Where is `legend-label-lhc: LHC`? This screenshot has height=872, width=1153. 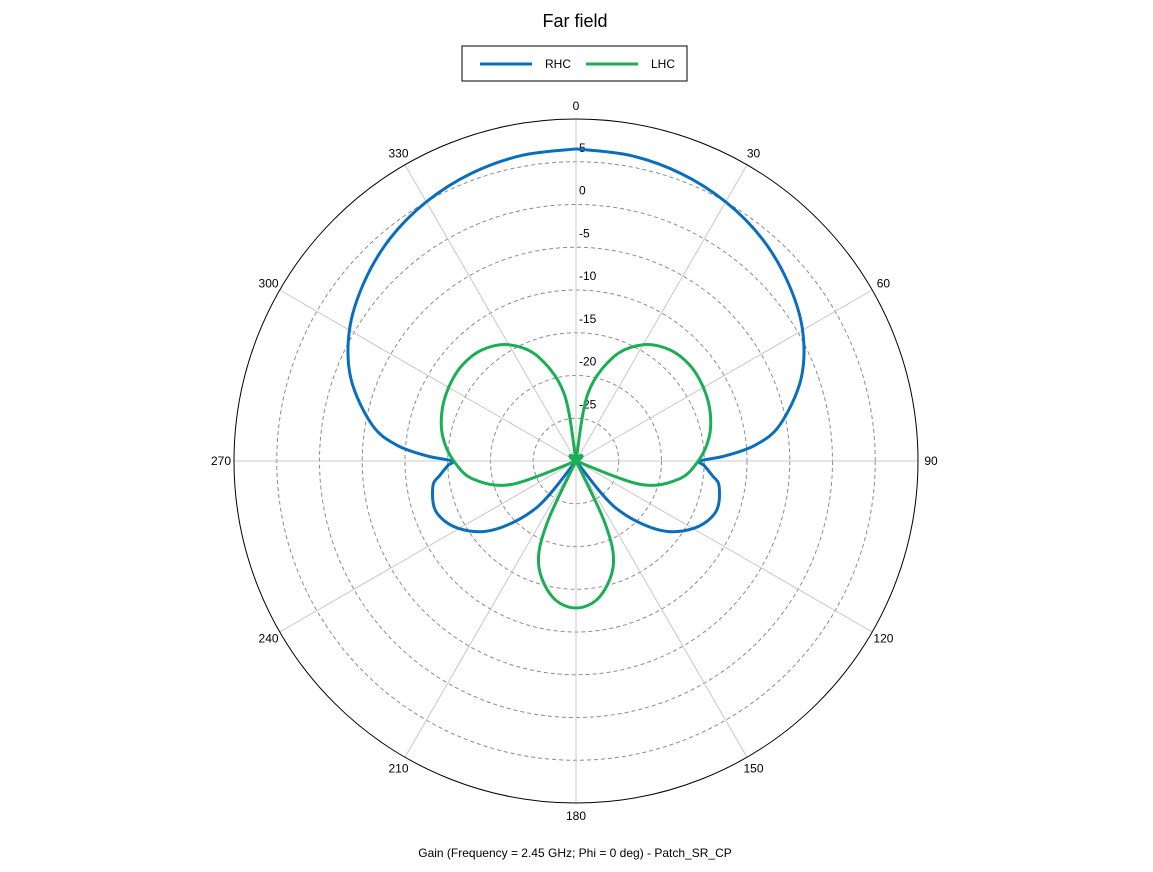 legend-label-lhc: LHC is located at coordinates (663, 64).